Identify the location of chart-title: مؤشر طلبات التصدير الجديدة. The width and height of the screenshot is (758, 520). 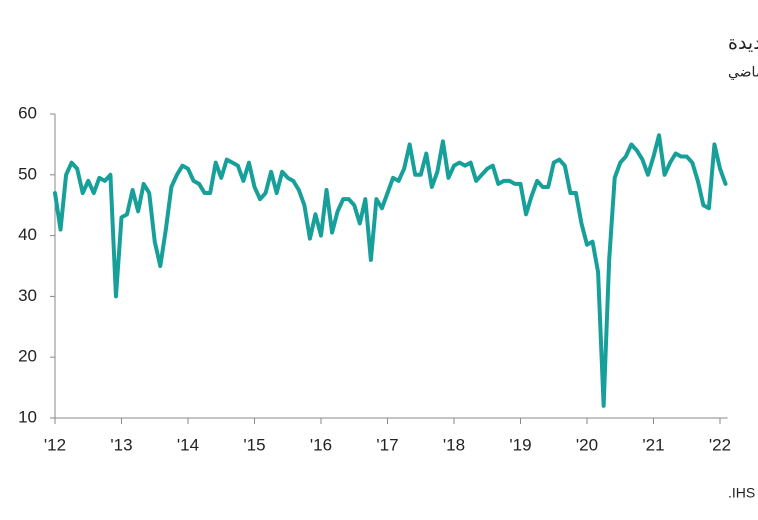
(743, 43).